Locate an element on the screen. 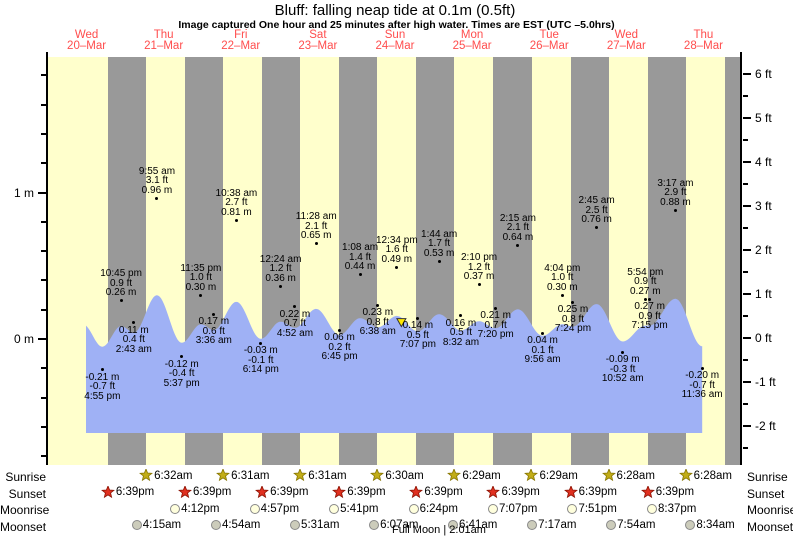 This screenshot has width=793, height=539. tide-annotation-line: 6:38 am is located at coordinates (377, 332).